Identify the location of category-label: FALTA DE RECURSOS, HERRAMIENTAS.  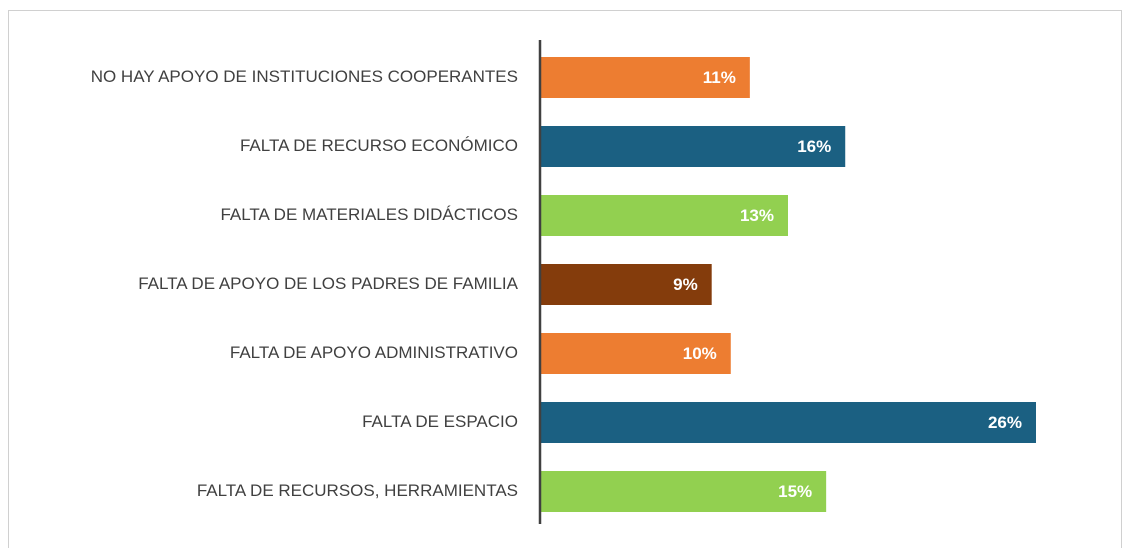
(357, 490).